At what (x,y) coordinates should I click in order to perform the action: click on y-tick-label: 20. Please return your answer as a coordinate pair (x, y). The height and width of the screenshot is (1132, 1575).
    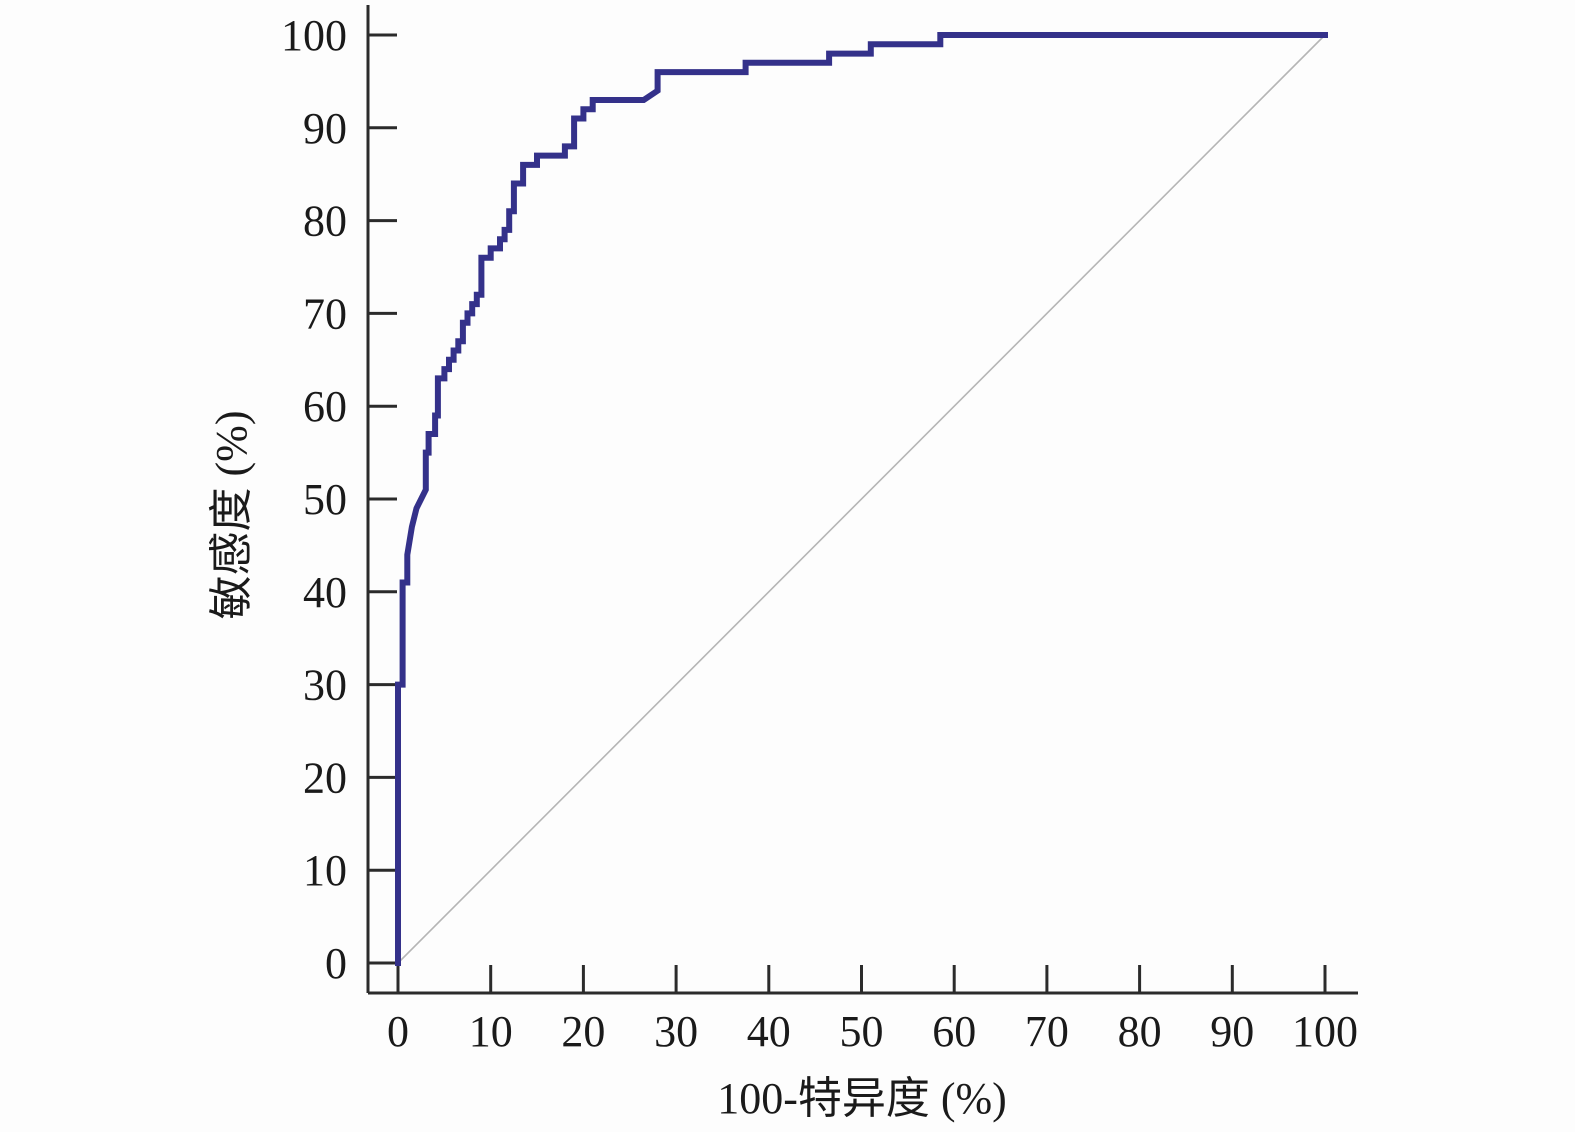
    Looking at the image, I should click on (325, 777).